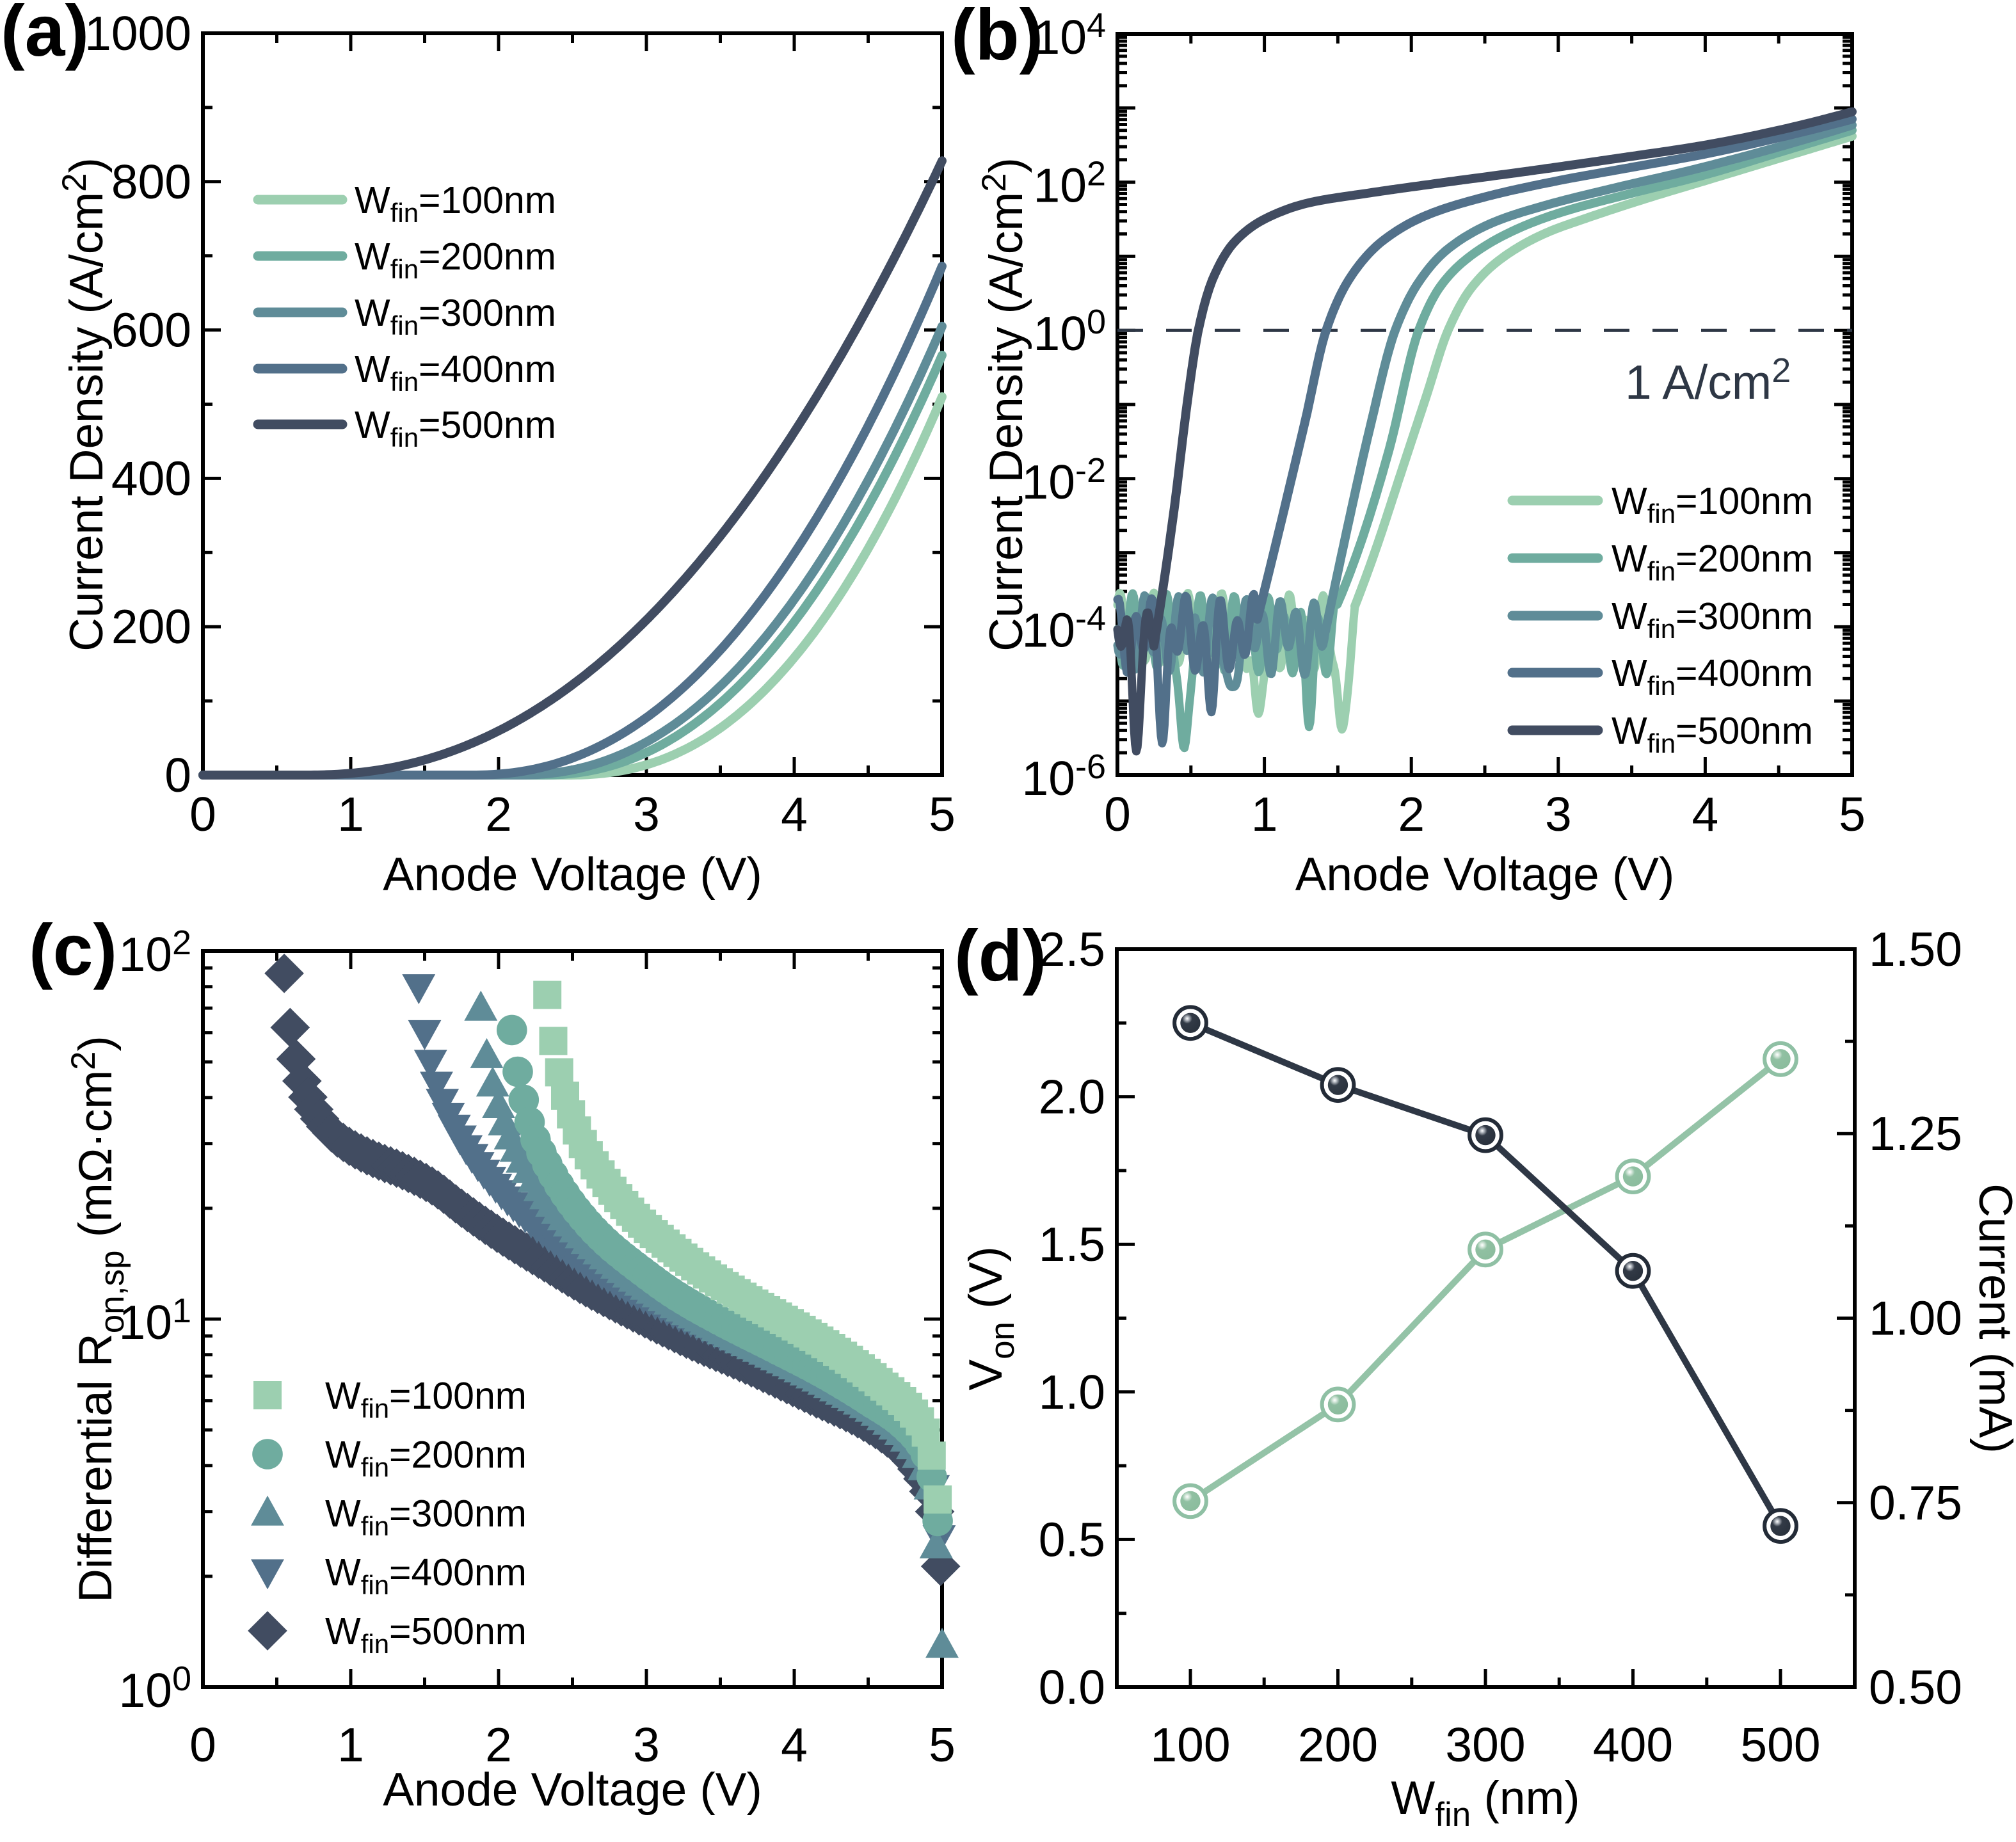 Image resolution: width=2016 pixels, height=1842 pixels. I want to click on svg-text: 500, so click(1780, 1745).